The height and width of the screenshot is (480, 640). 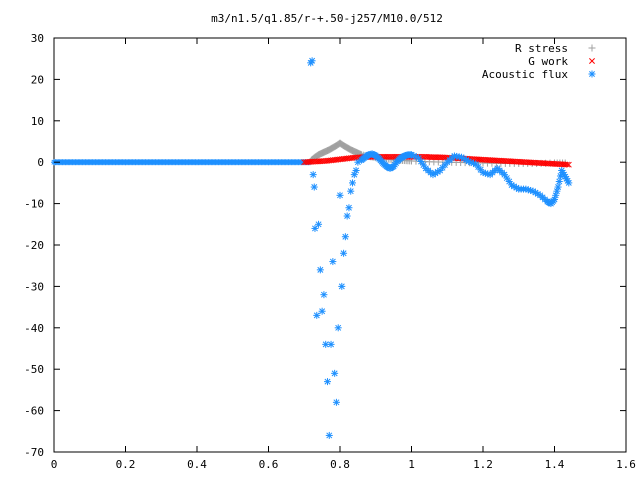 What do you see at coordinates (197, 464) in the screenshot?
I see `x-tick-label: 0.4` at bounding box center [197, 464].